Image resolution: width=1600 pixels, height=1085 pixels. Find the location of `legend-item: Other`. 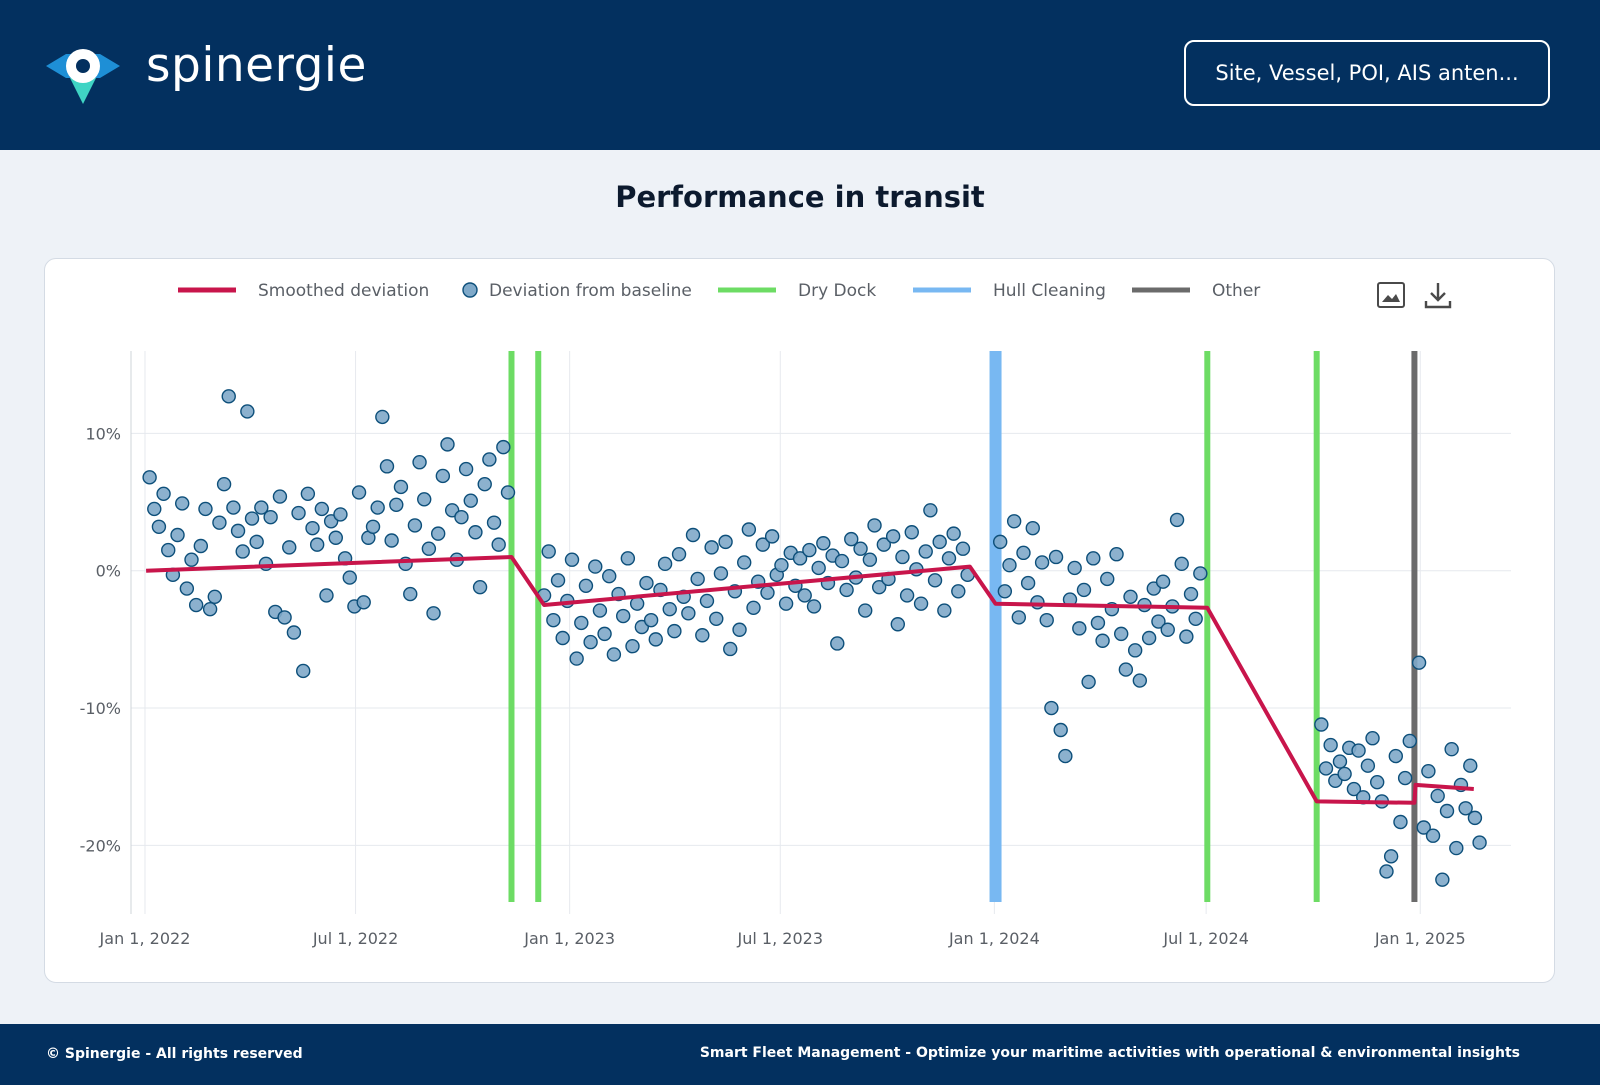

legend-item: Other is located at coordinates (1196, 291).